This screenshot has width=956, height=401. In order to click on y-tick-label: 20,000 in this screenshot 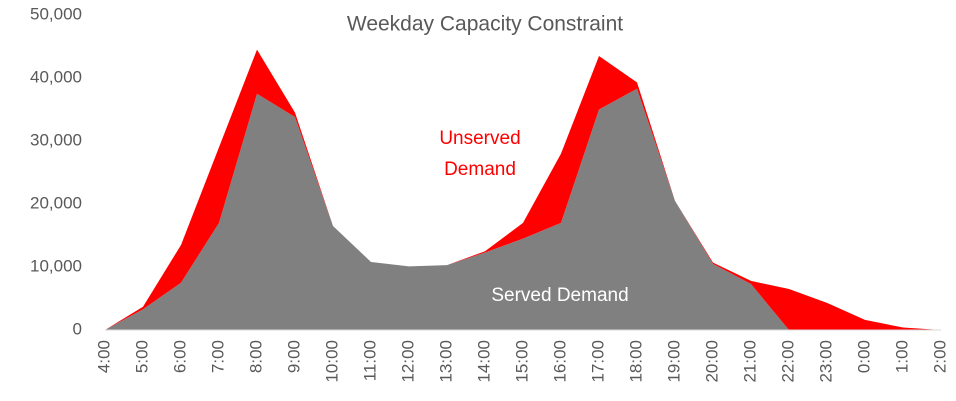, I will do `click(56, 202)`.